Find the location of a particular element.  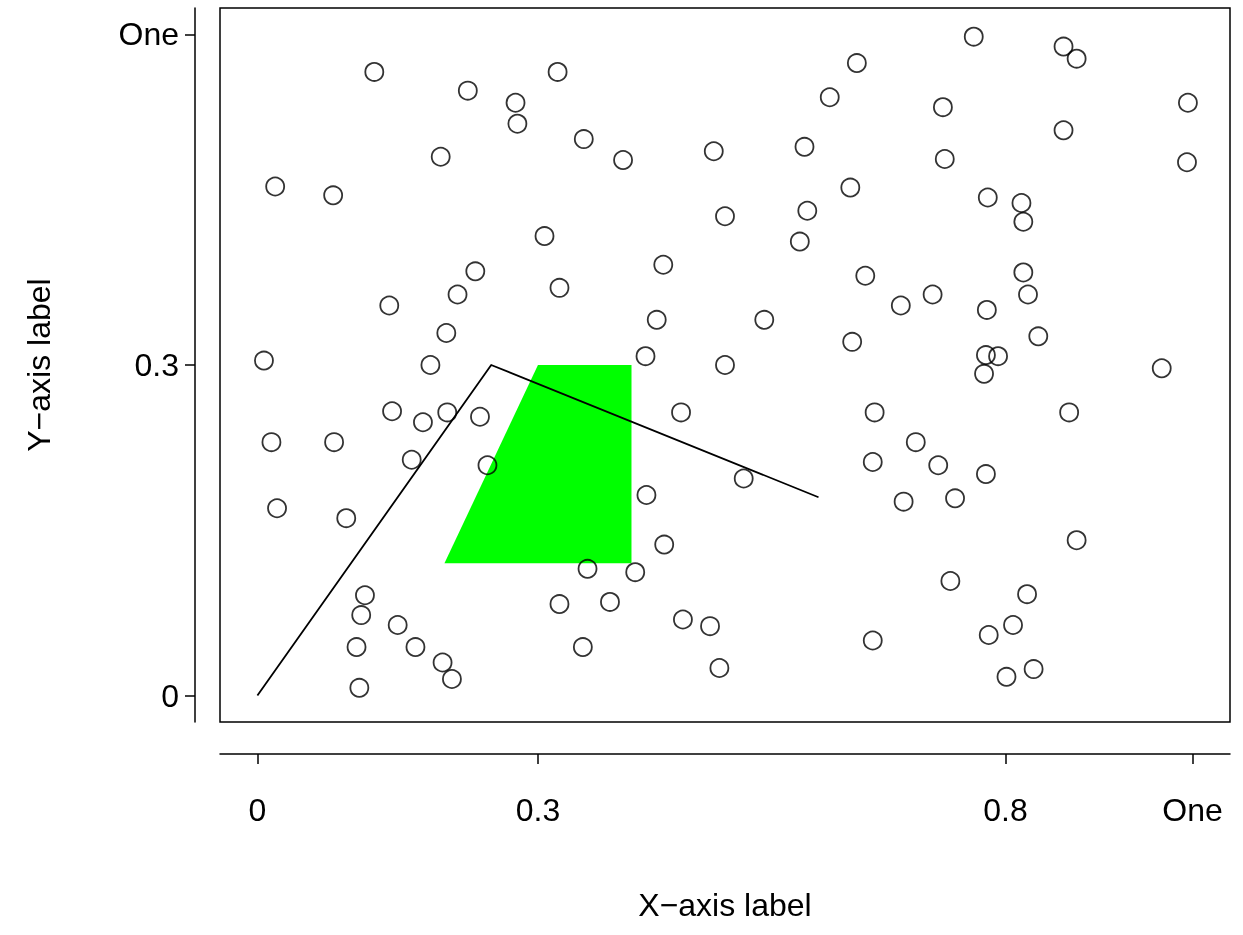

y-tick-label: 0 is located at coordinates (170, 695).